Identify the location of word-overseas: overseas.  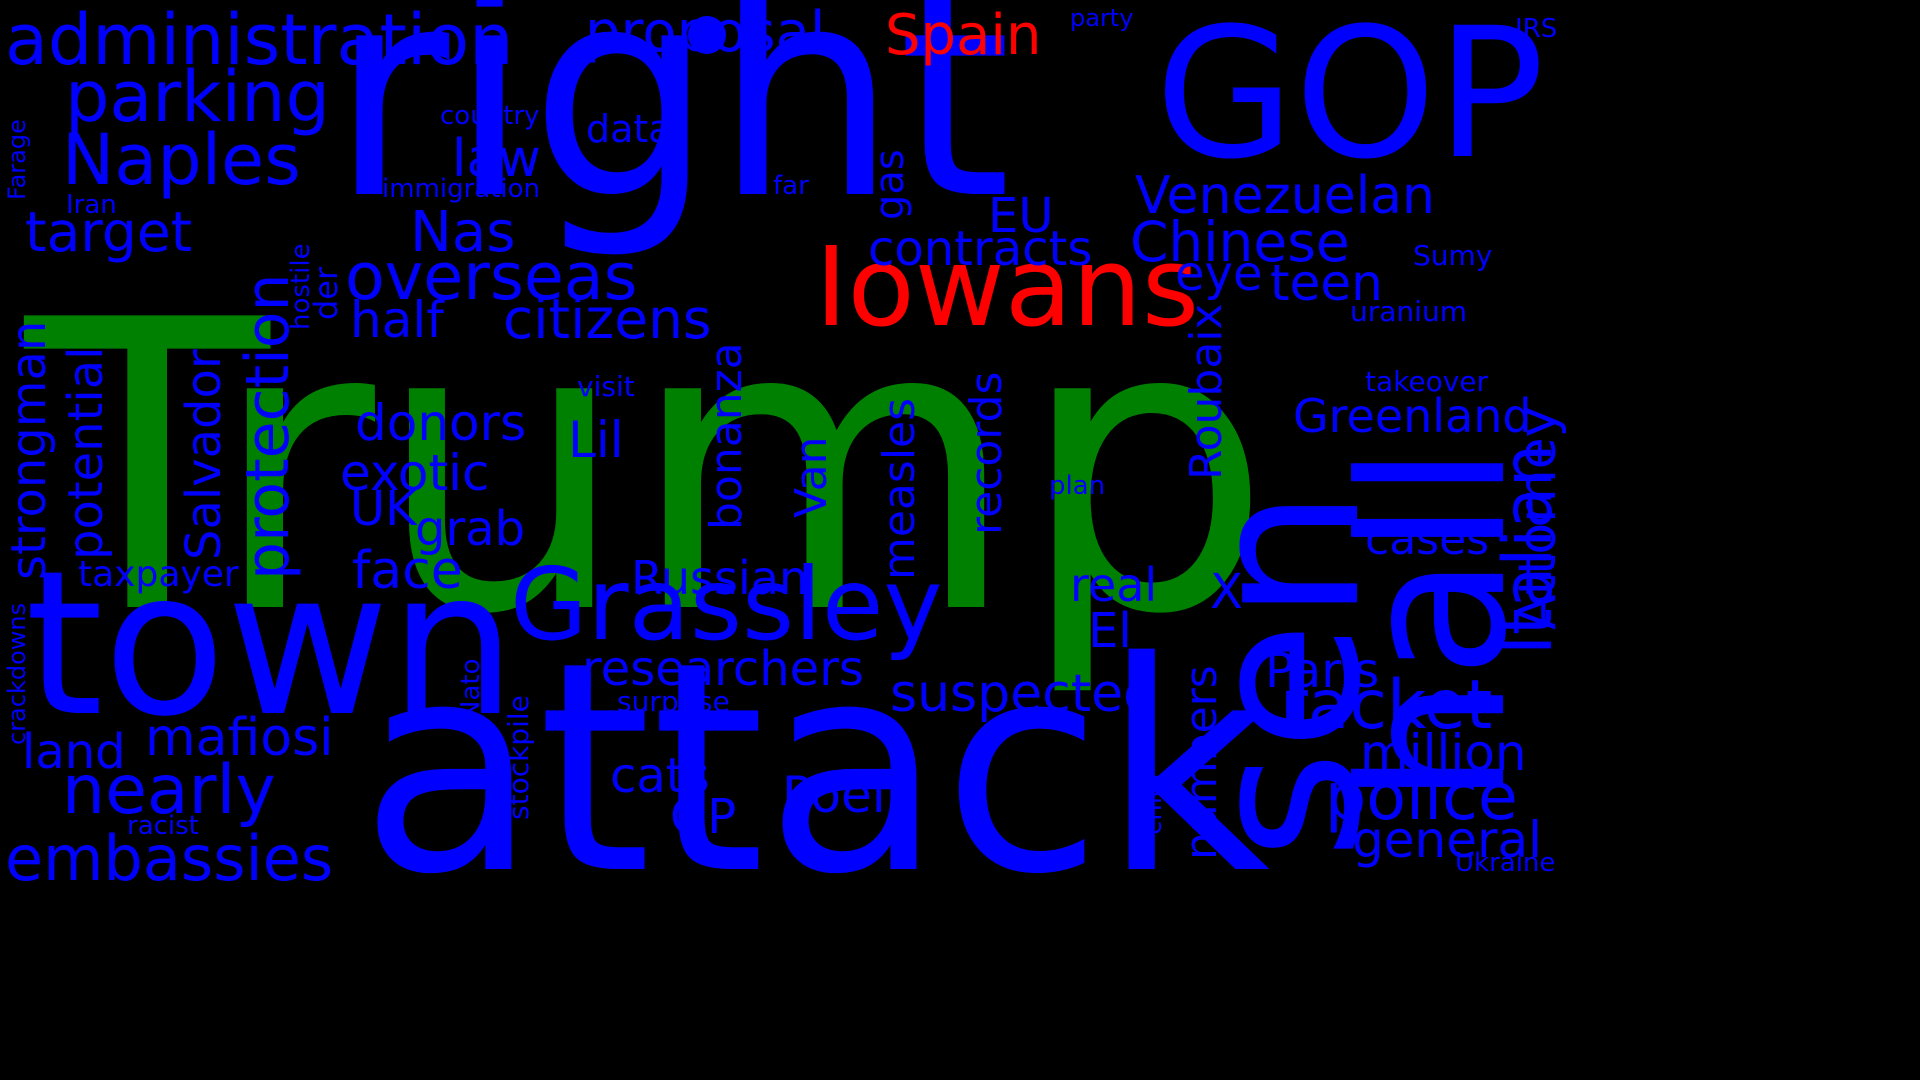
(491, 277).